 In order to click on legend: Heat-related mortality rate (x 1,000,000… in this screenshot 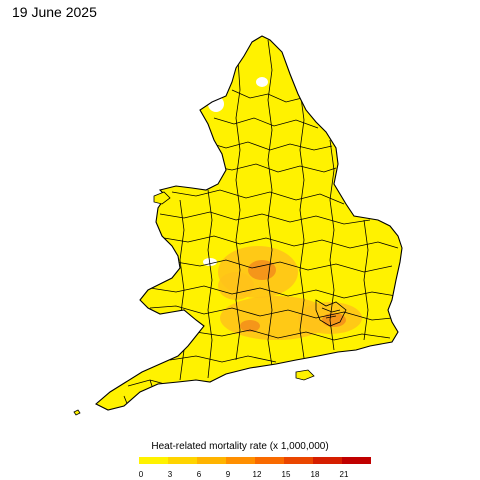, I will do `click(240, 460)`.